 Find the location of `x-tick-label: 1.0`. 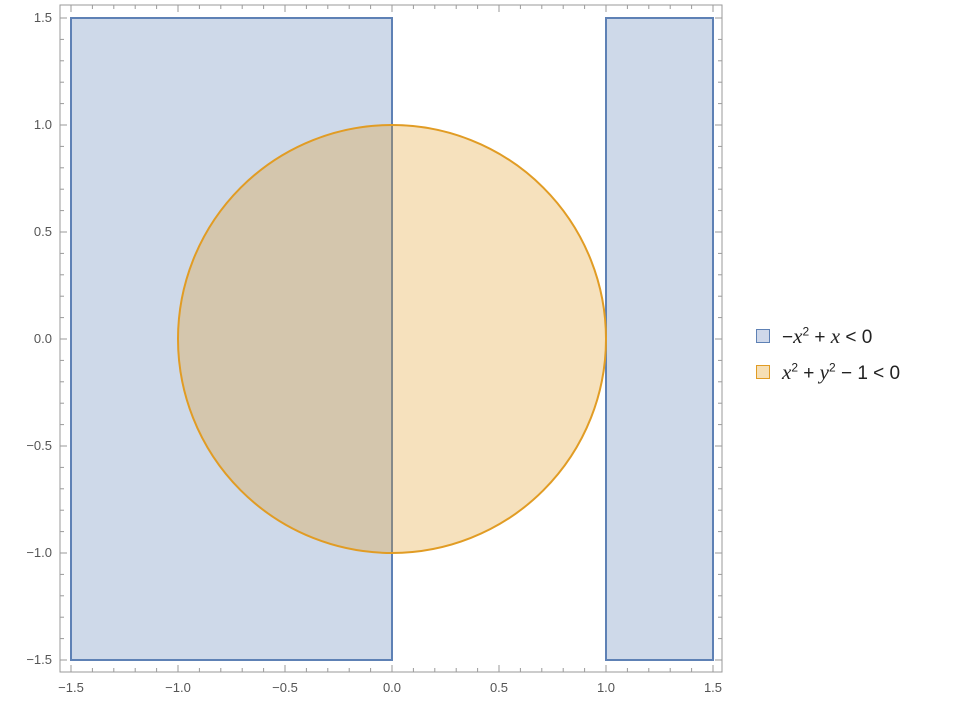

x-tick-label: 1.0 is located at coordinates (606, 687).